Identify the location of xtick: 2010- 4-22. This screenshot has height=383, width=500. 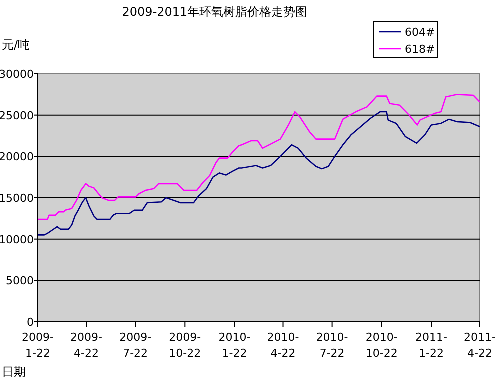
(283, 345).